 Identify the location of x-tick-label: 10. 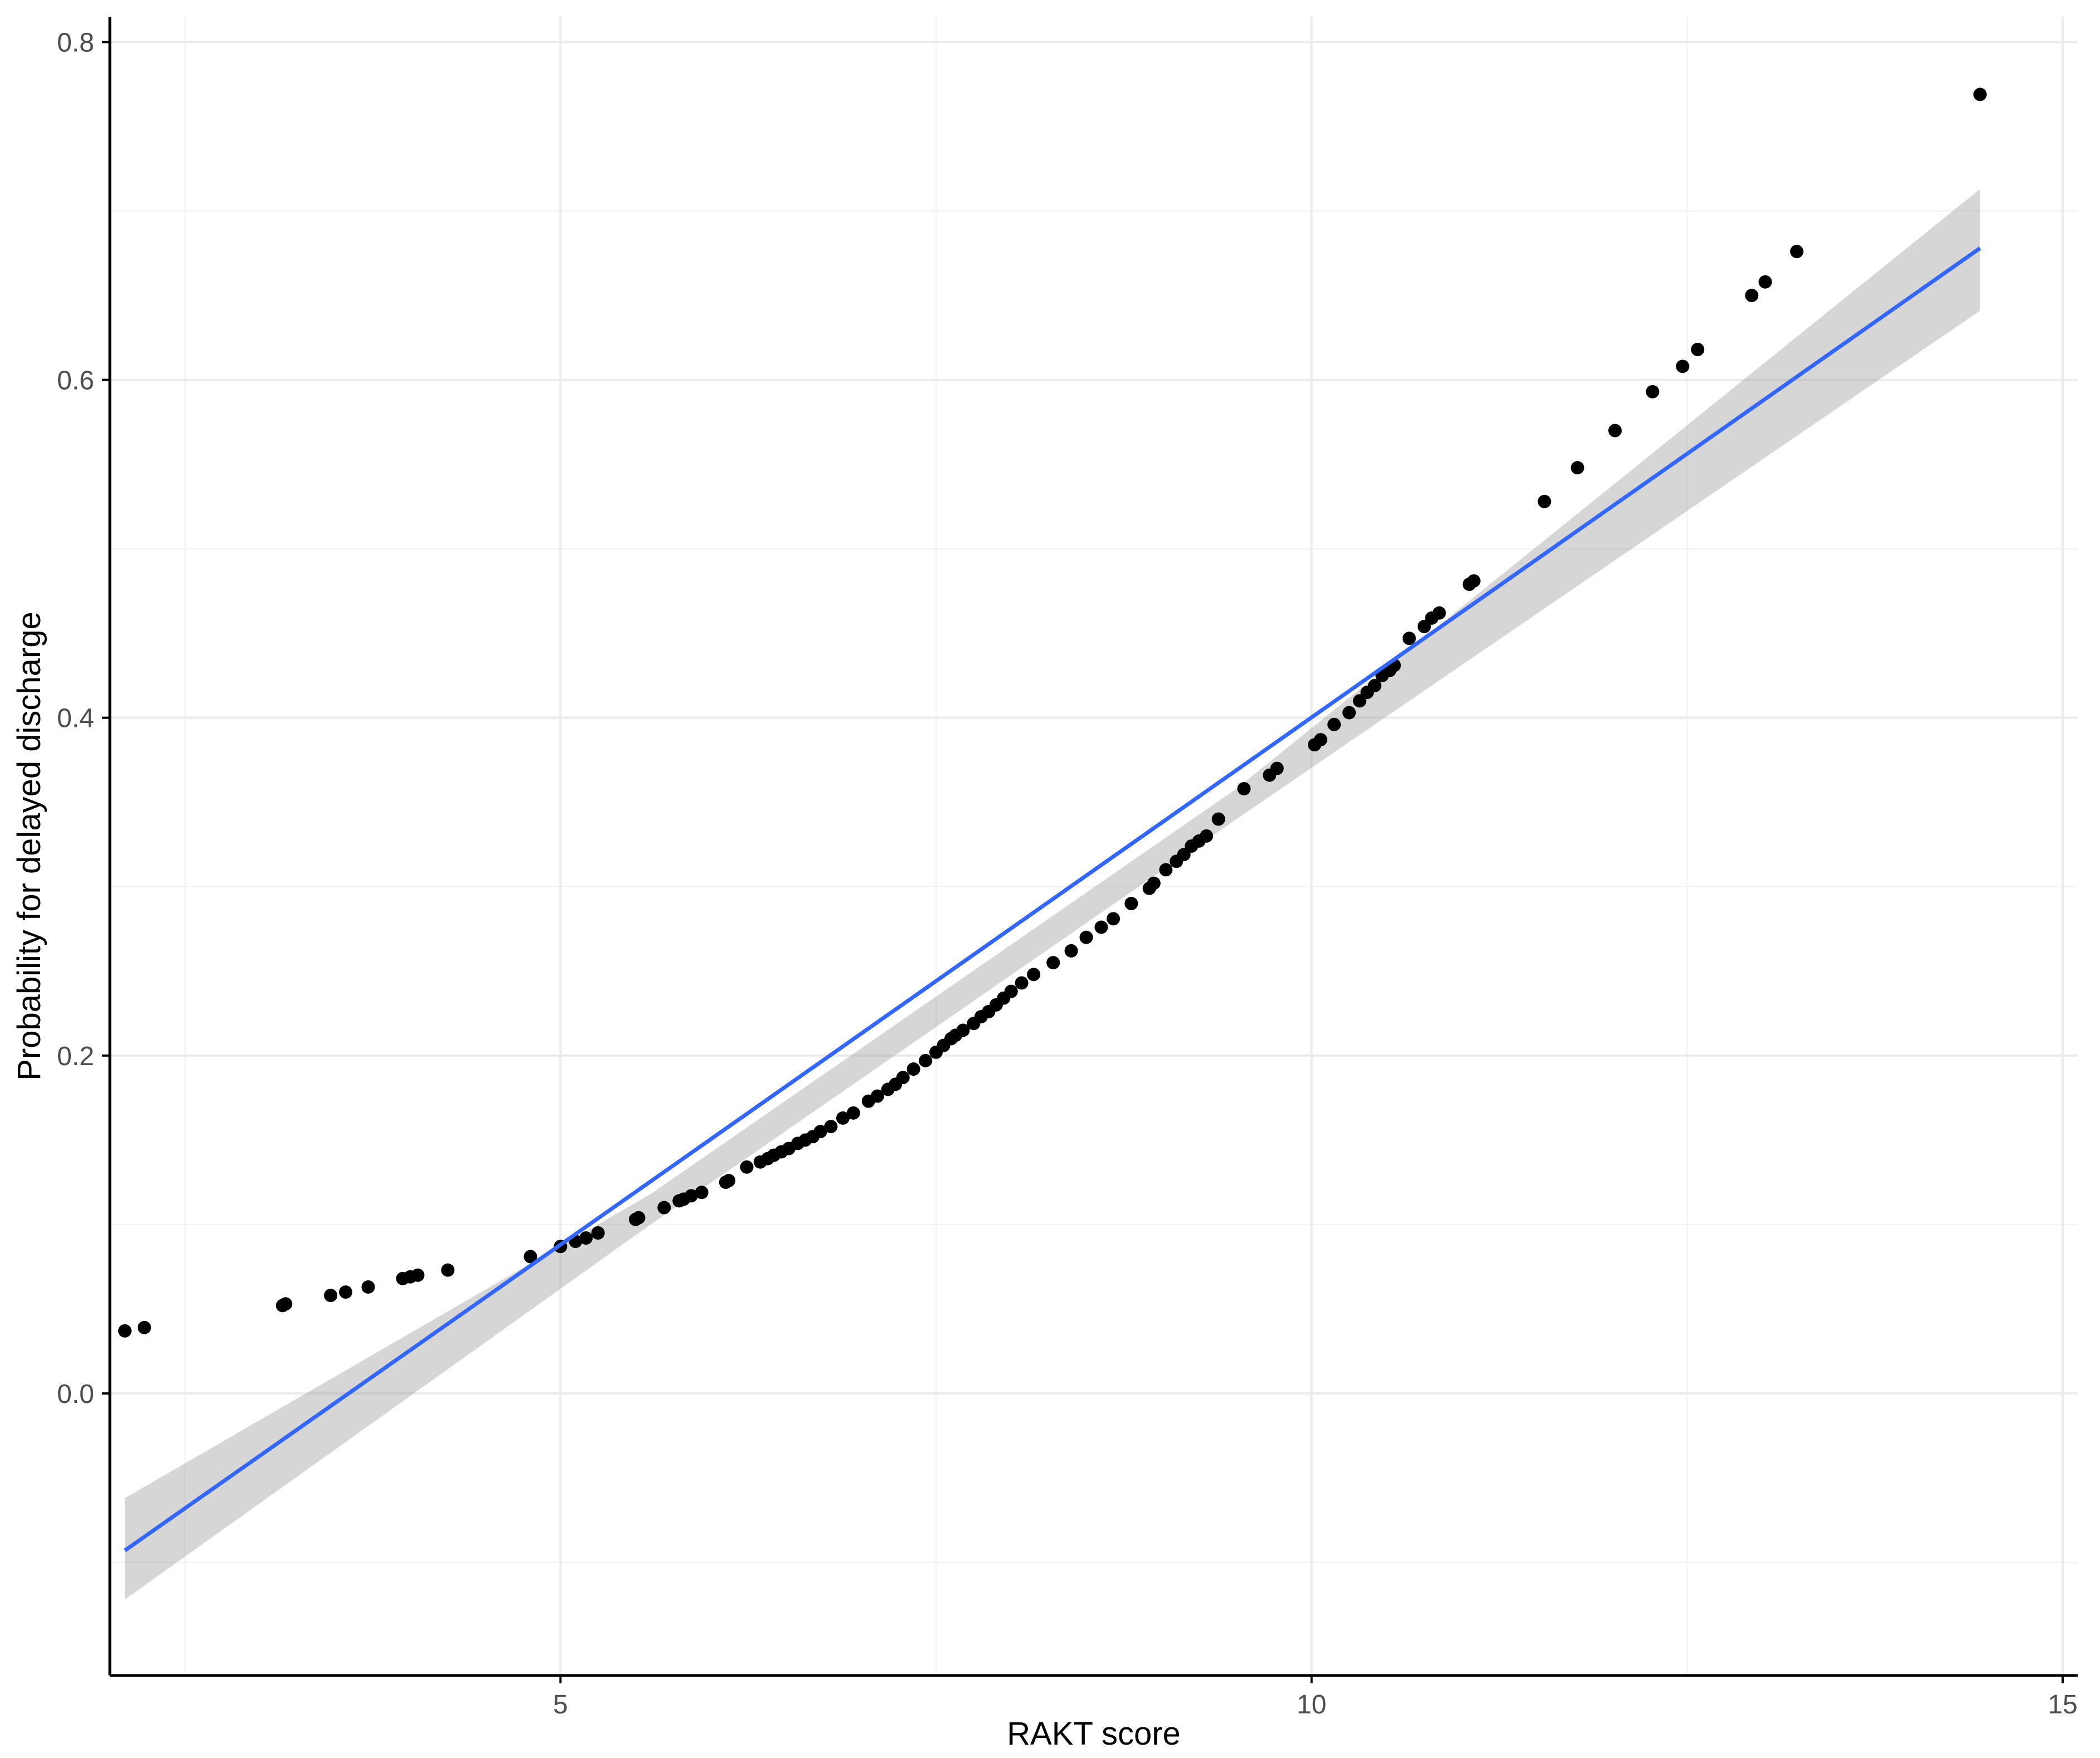
(1311, 1705).